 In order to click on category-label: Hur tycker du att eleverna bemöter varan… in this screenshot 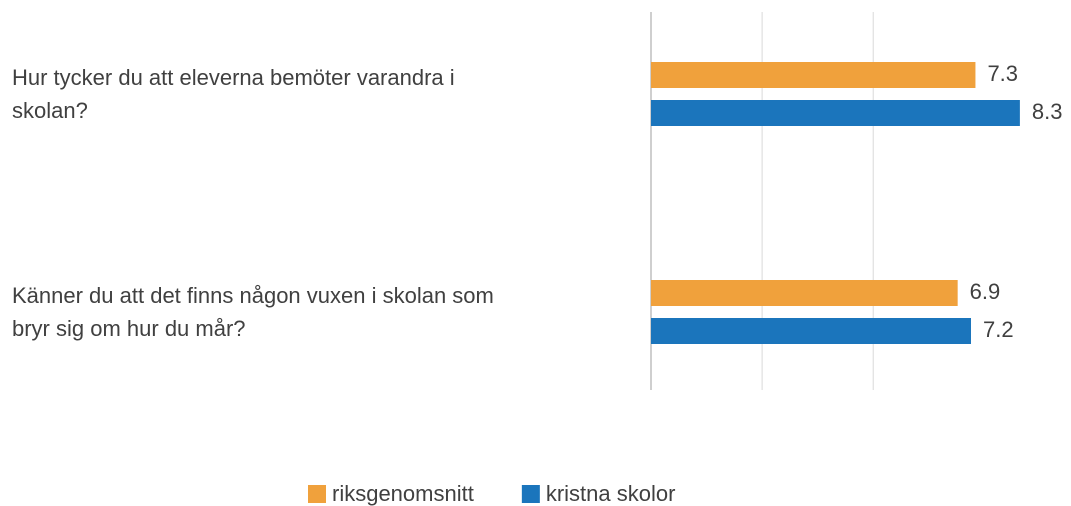, I will do `click(233, 94)`.